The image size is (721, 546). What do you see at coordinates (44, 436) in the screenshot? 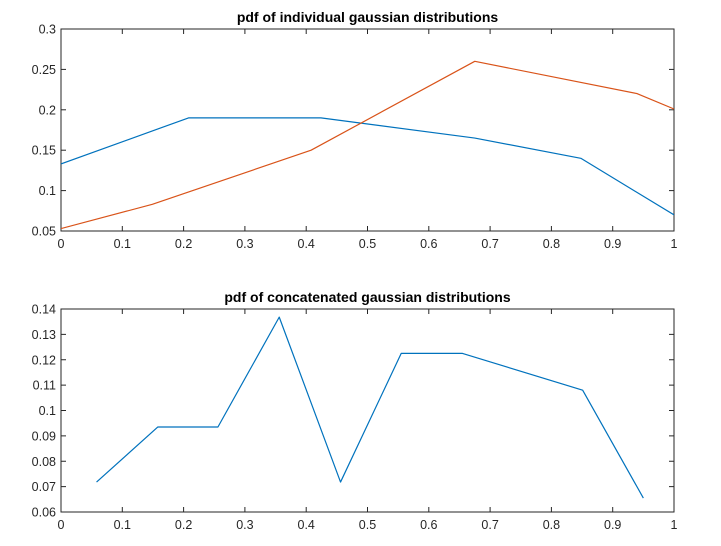
I see `y-tick-label: 0.09` at bounding box center [44, 436].